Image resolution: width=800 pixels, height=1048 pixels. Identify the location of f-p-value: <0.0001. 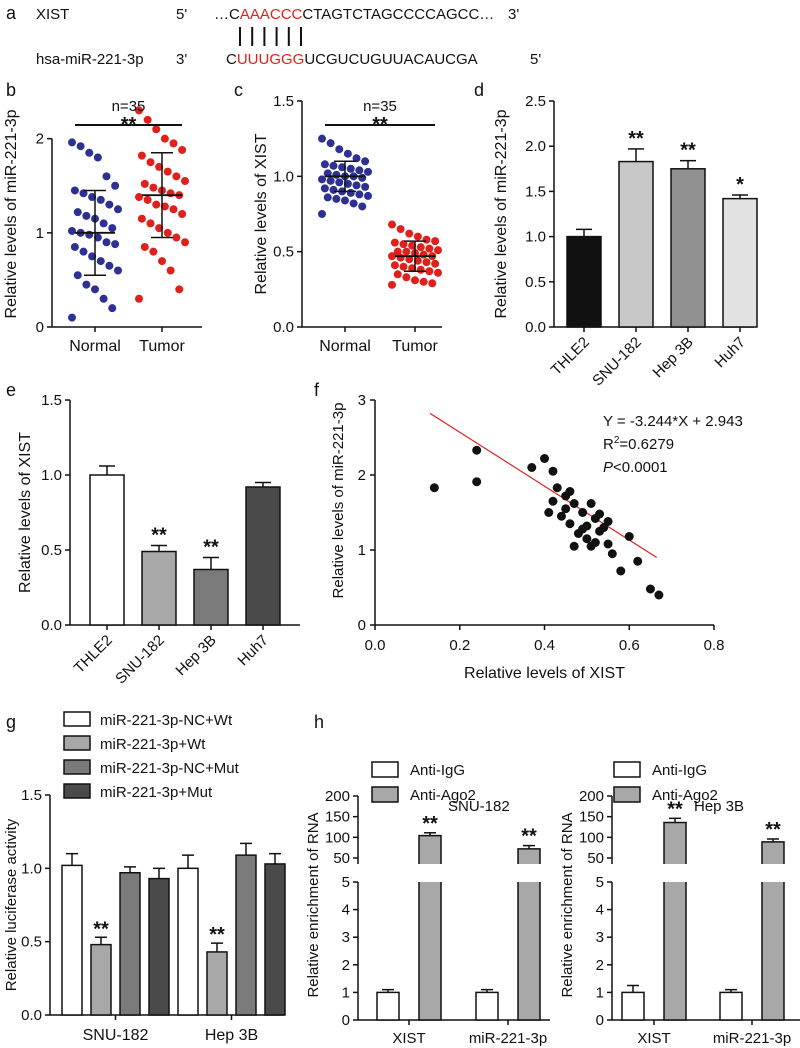
(640, 467).